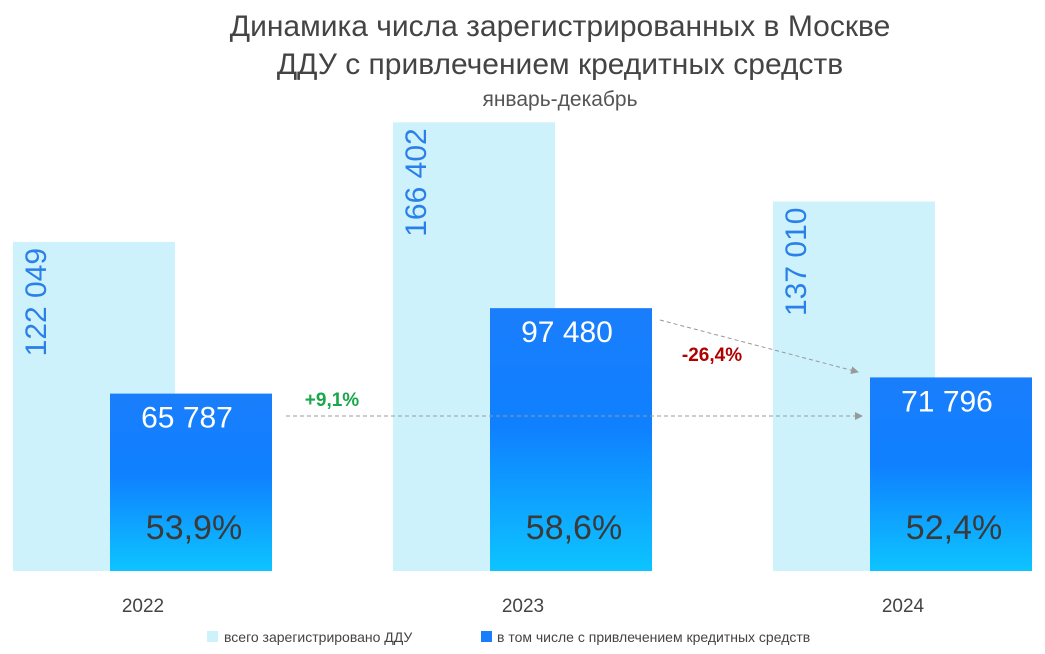 The image size is (1045, 654). I want to click on x-tick-2024: 2024, so click(903, 606).